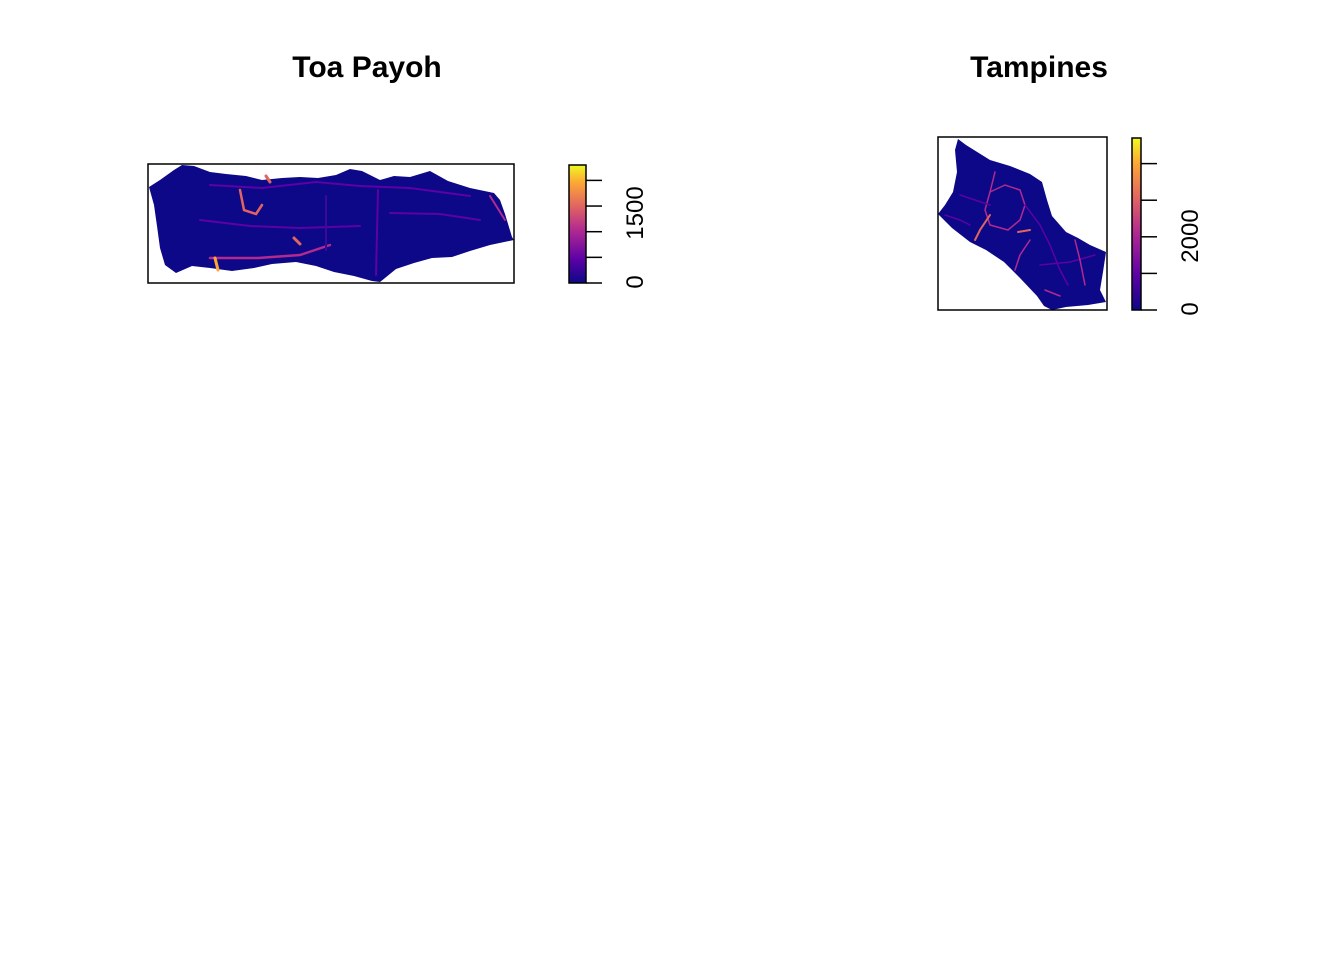 This screenshot has height=960, width=1344. What do you see at coordinates (1039, 67) in the screenshot?
I see `chart-title: Tampines` at bounding box center [1039, 67].